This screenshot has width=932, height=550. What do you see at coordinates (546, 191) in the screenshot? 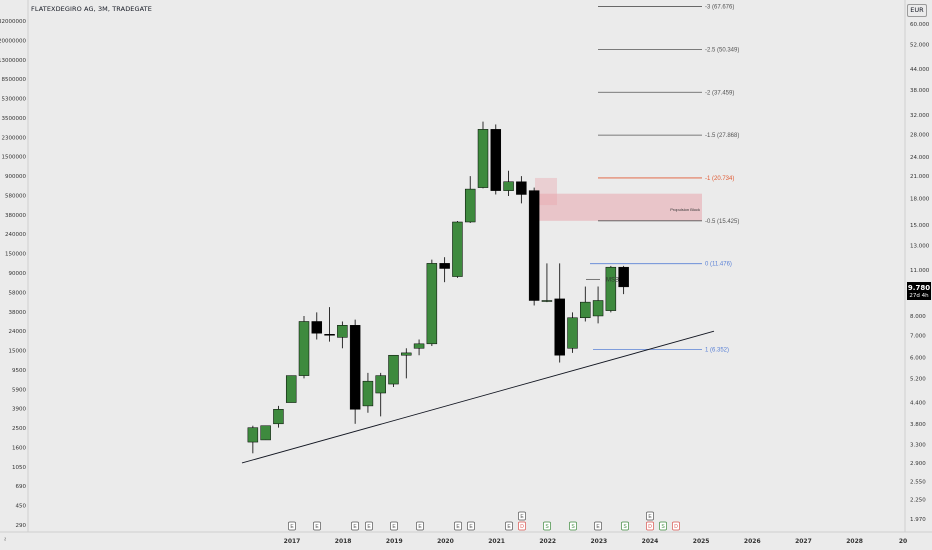
I see `supply-zone` at bounding box center [546, 191].